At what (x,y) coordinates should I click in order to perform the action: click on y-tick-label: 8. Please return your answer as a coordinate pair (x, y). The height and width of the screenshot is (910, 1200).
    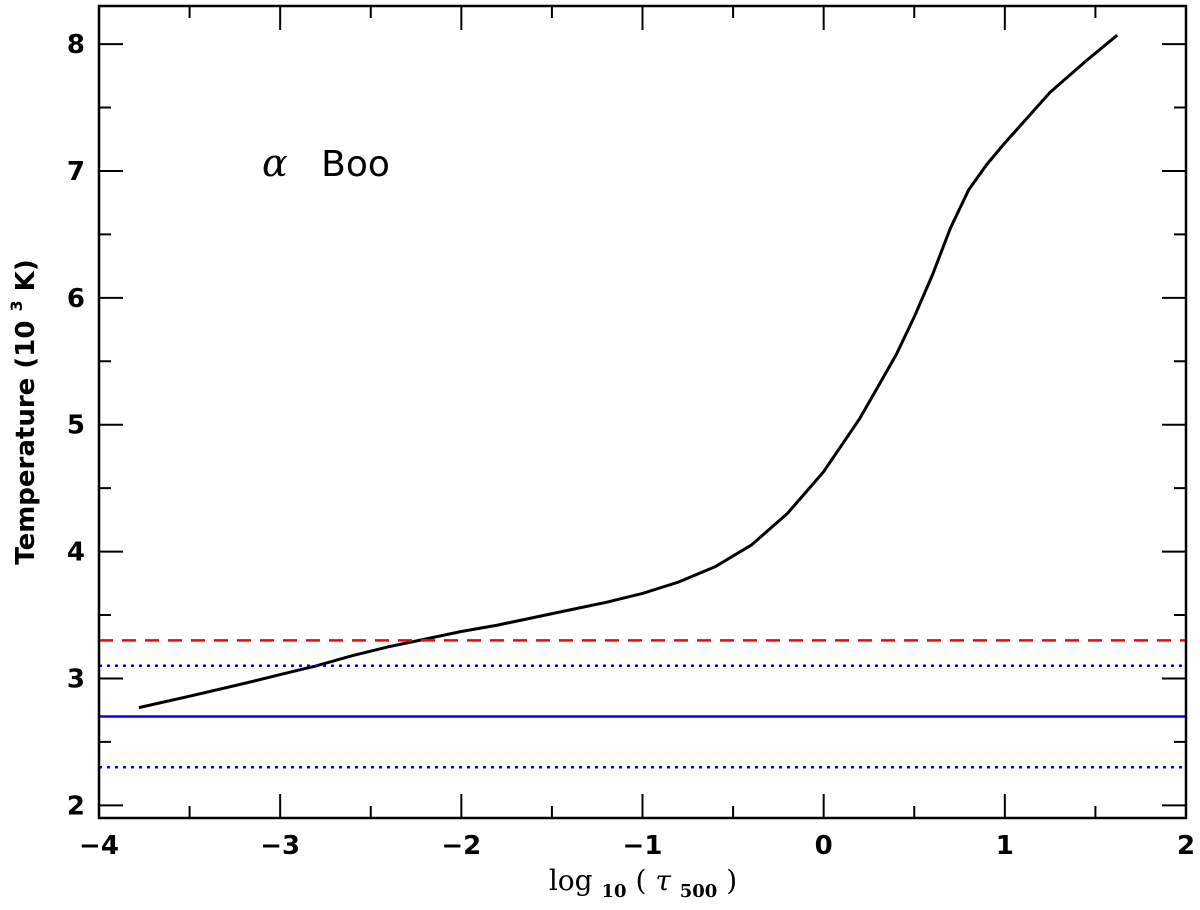
    Looking at the image, I should click on (76, 45).